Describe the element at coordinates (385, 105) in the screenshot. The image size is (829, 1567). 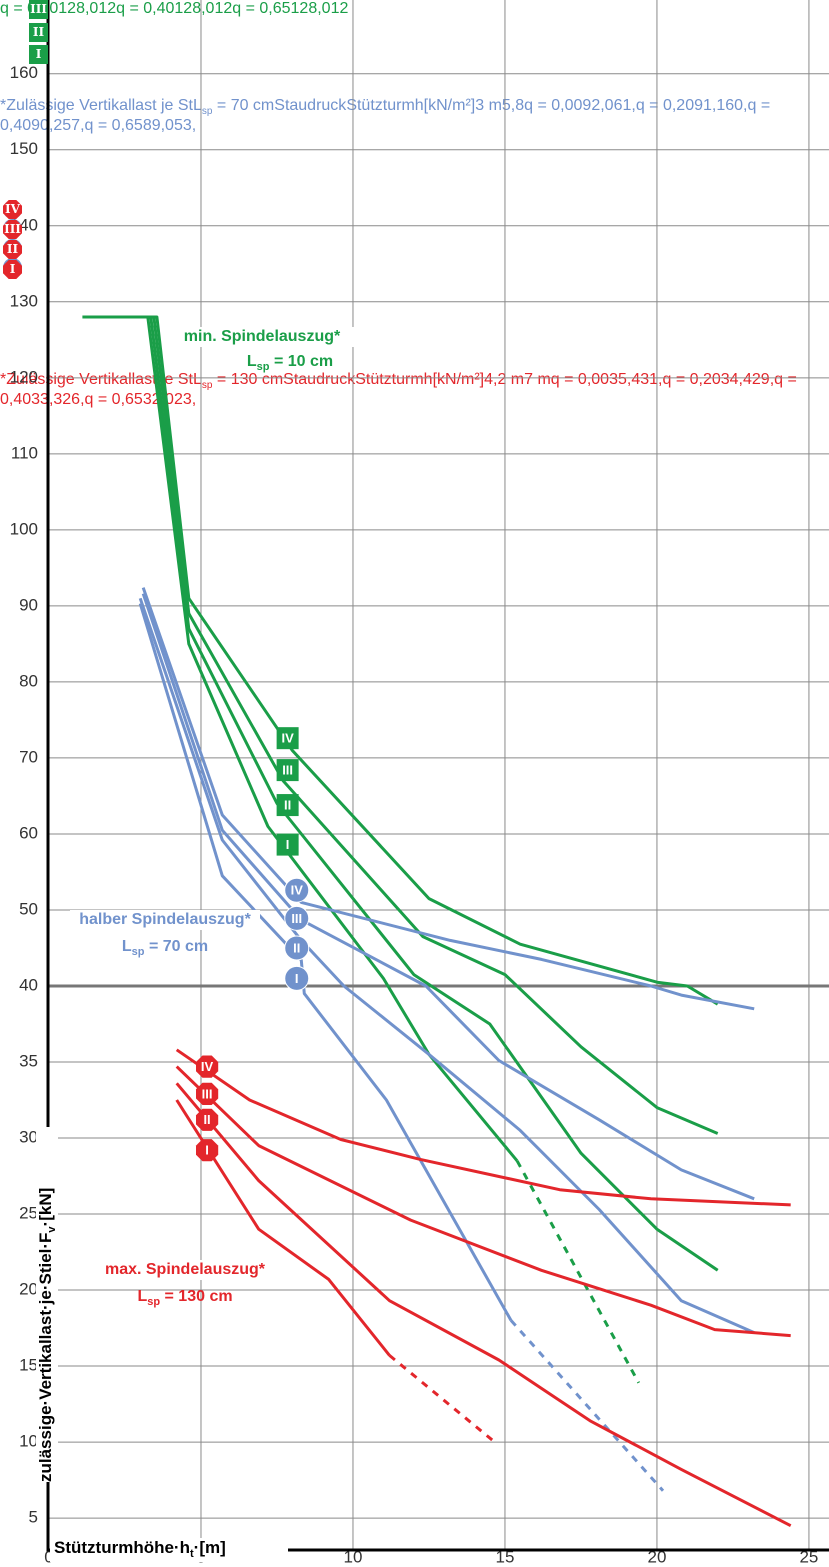
I see `legend-header: Stützturmh` at that location.